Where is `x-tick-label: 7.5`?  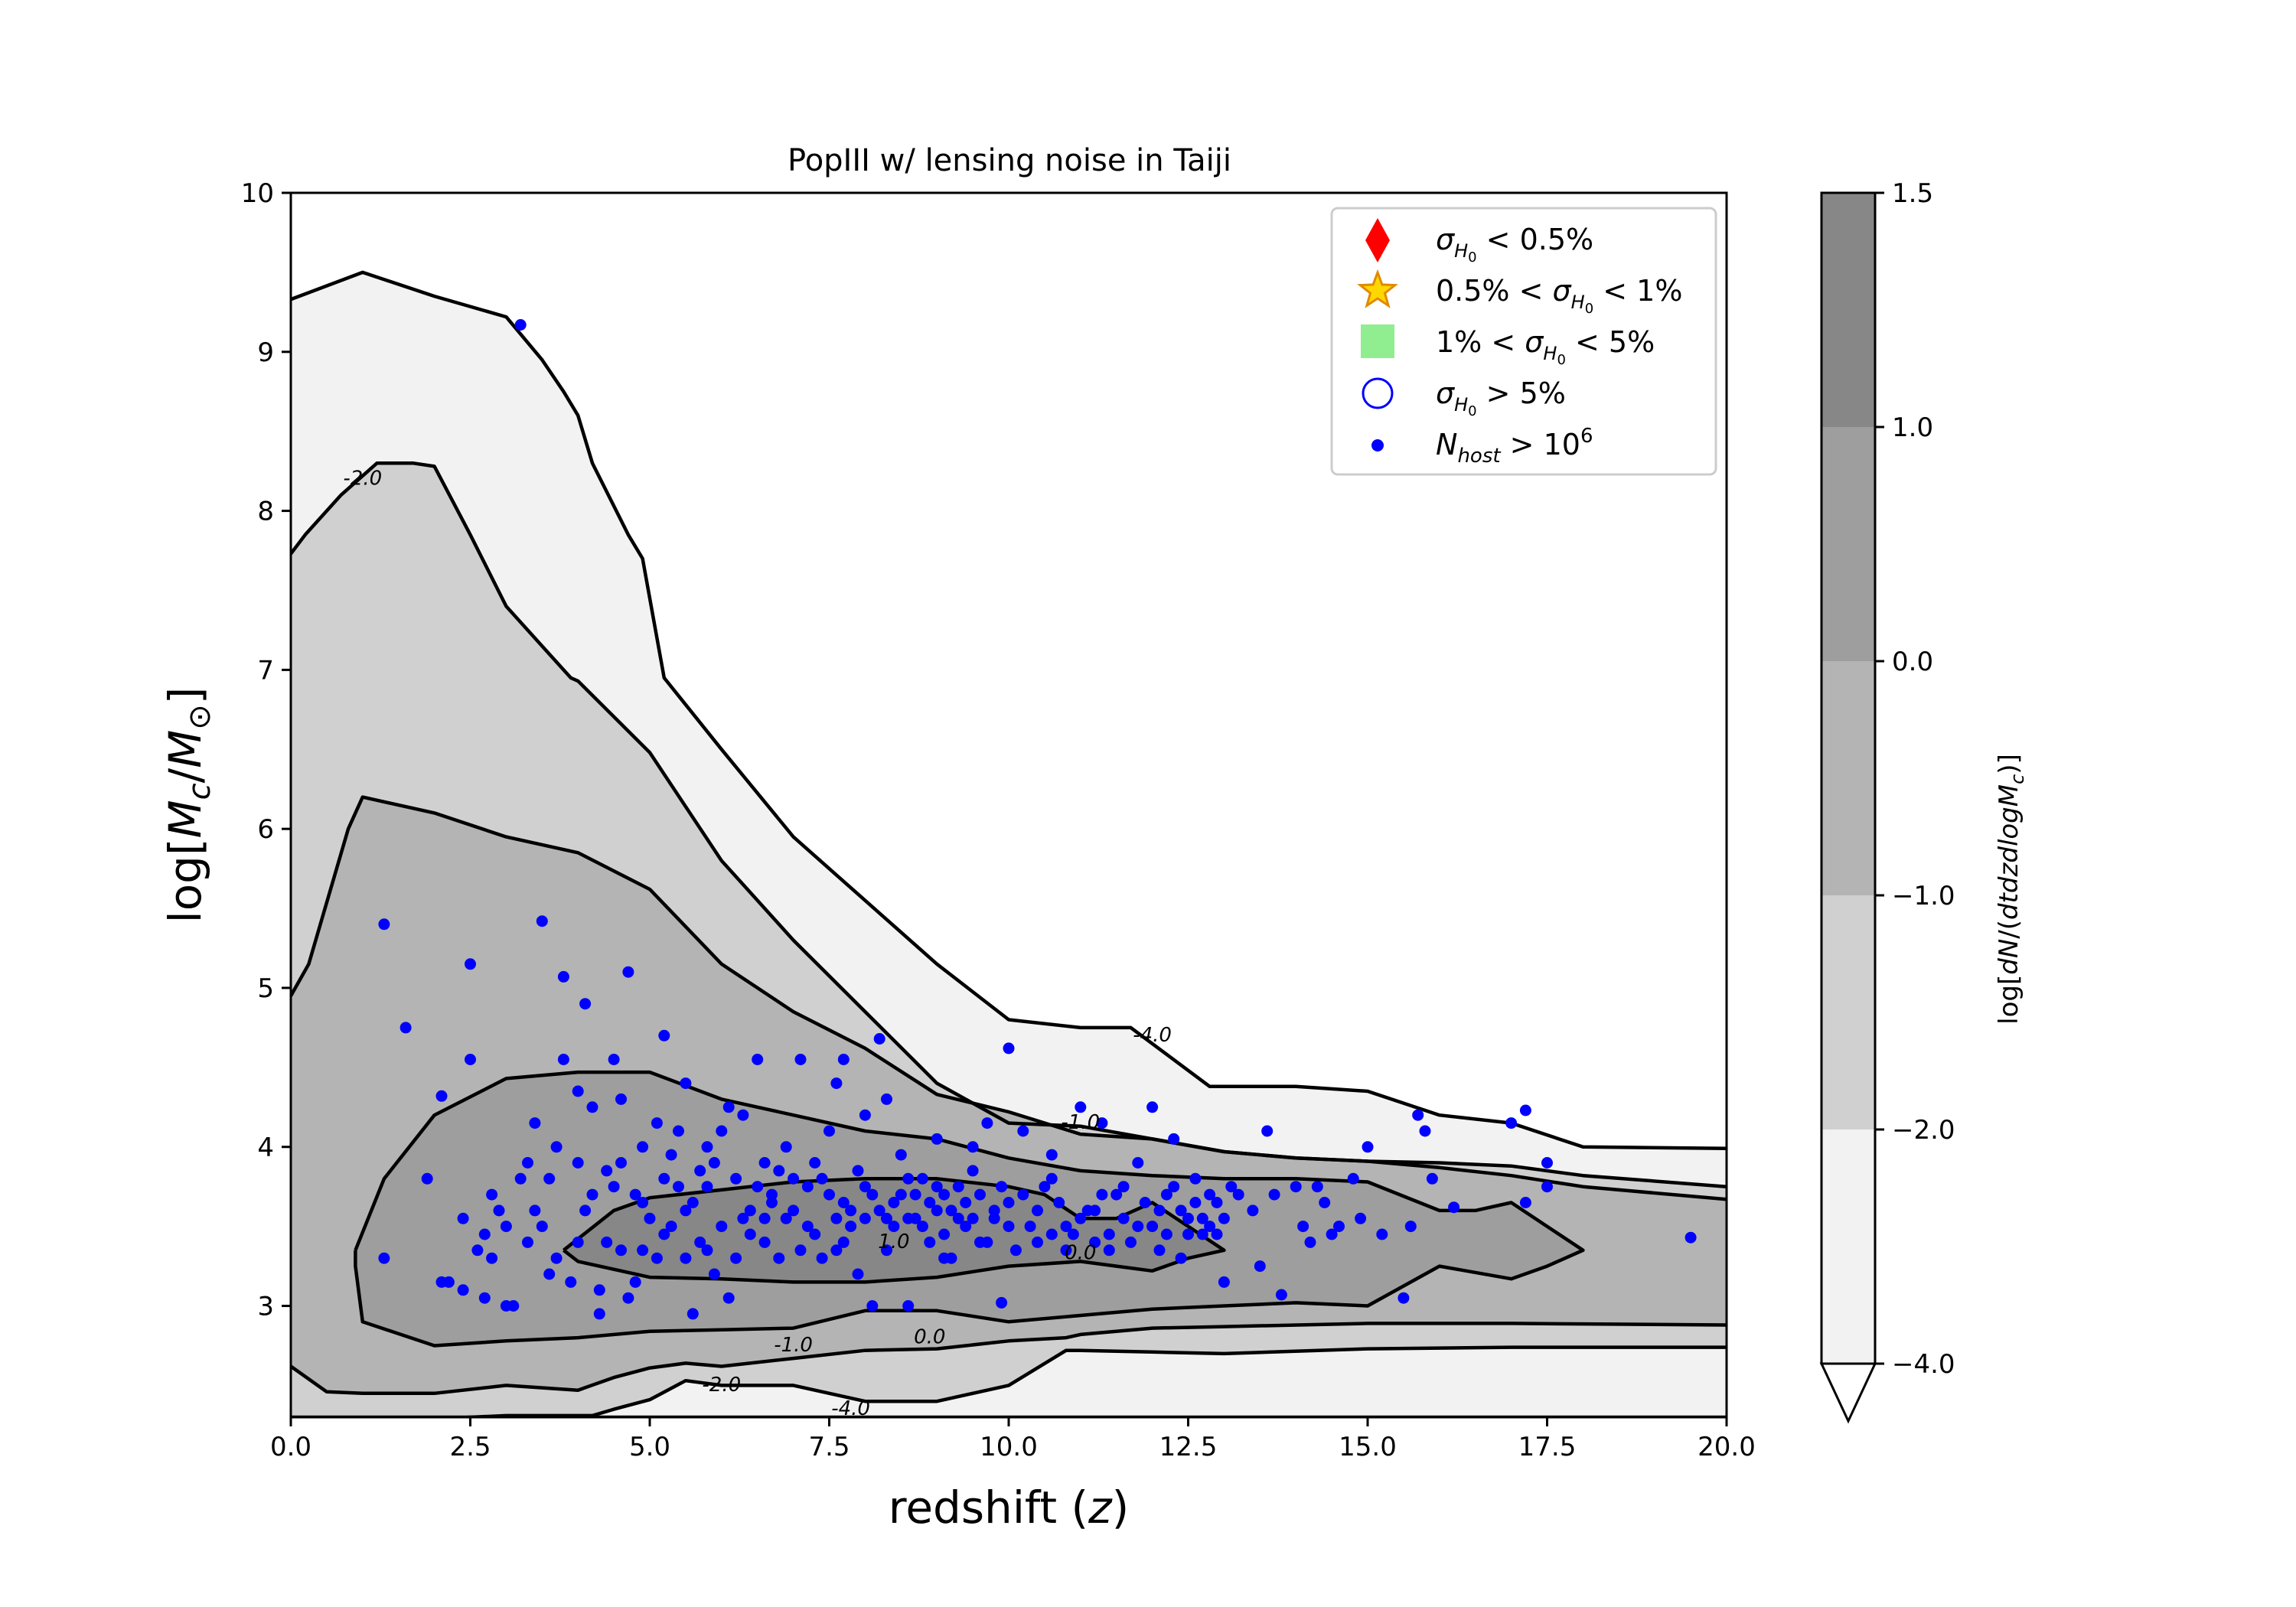
x-tick-label: 7.5 is located at coordinates (829, 1447).